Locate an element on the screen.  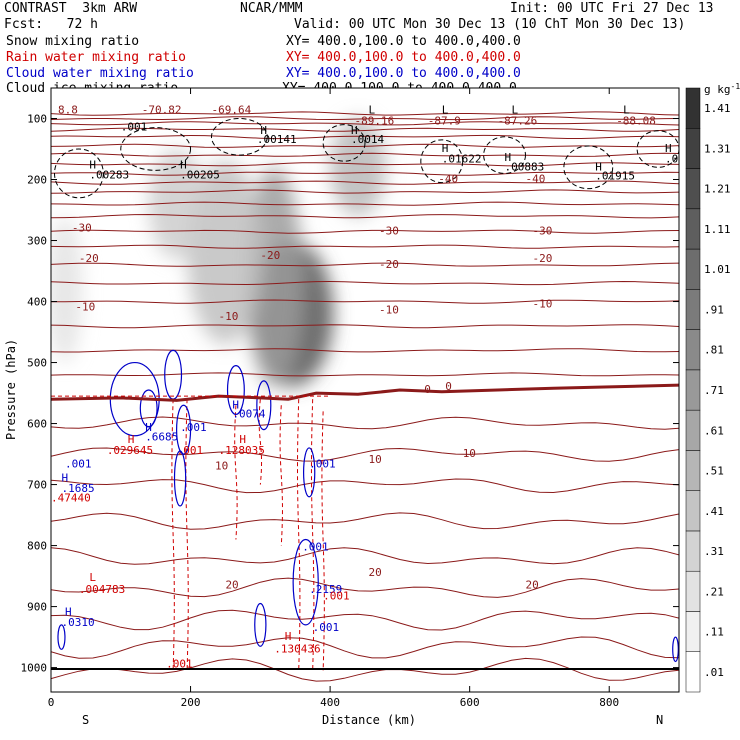
extremum-label: .00141 is located at coordinates (277, 139).